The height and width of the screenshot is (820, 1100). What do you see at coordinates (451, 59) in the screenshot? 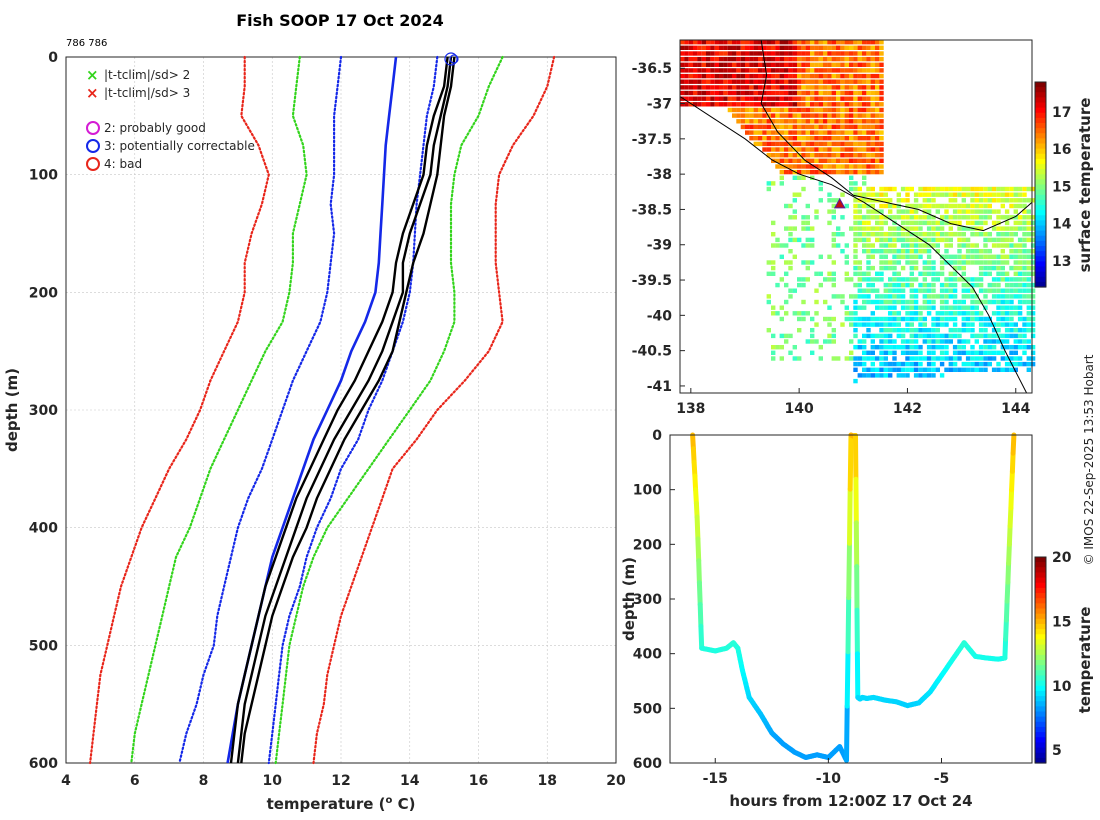
I see `flag-marker` at bounding box center [451, 59].